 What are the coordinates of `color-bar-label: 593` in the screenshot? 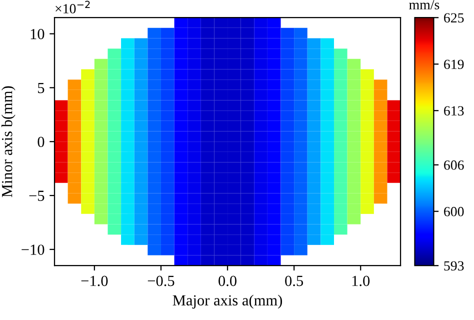 It's located at (454, 266).